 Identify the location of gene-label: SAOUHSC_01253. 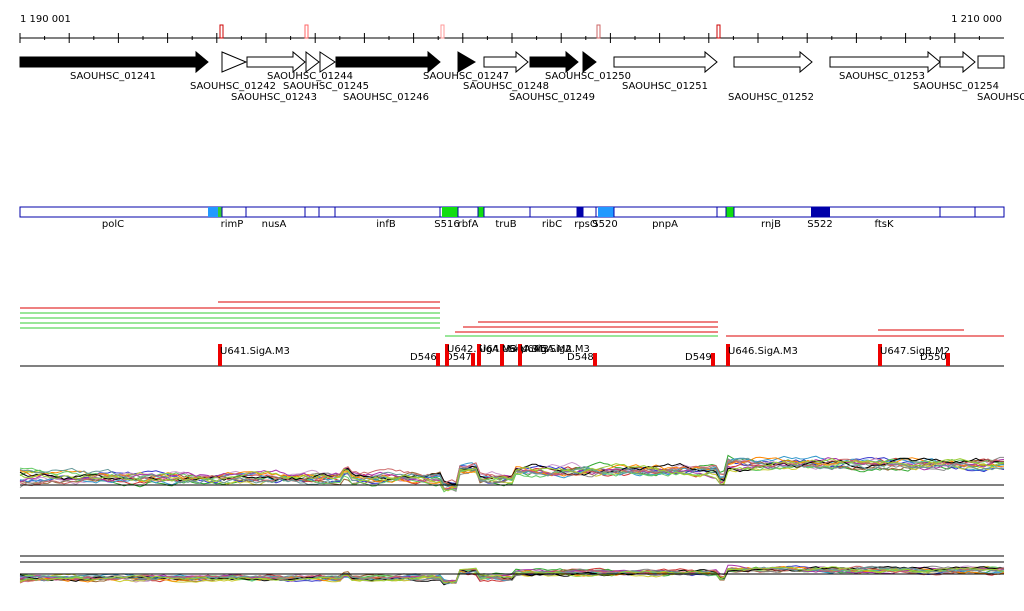
(882, 76).